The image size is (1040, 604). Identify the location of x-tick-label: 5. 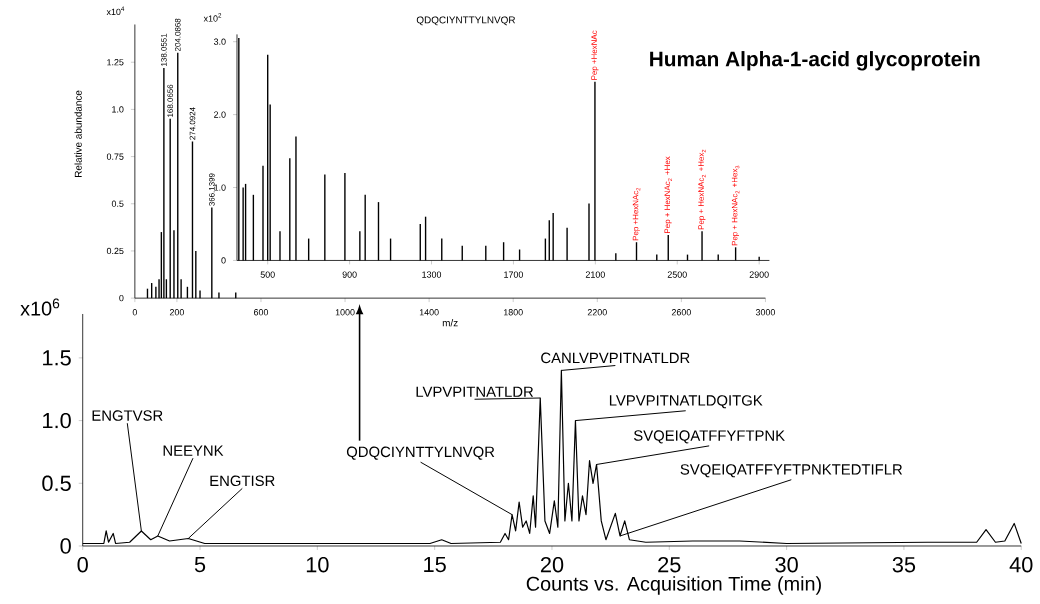
(200, 565).